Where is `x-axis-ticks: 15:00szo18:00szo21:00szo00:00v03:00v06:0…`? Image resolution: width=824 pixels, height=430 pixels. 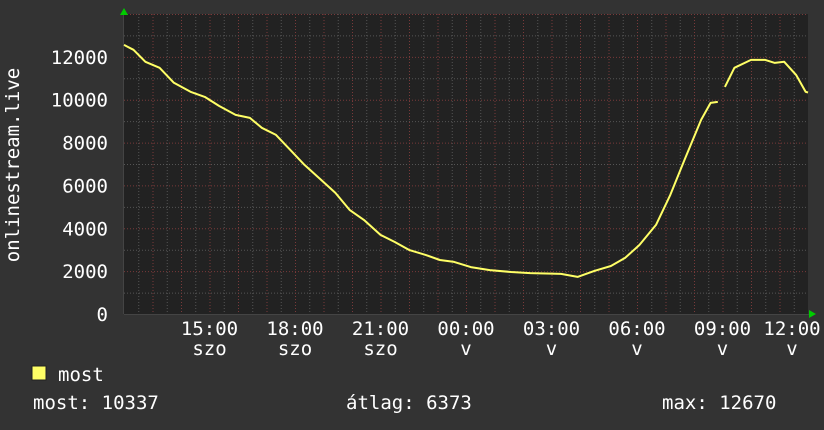
x-axis-ticks: 15:00szo18:00szo21:00szo00:00v03:00v06:0… is located at coordinates (501, 339).